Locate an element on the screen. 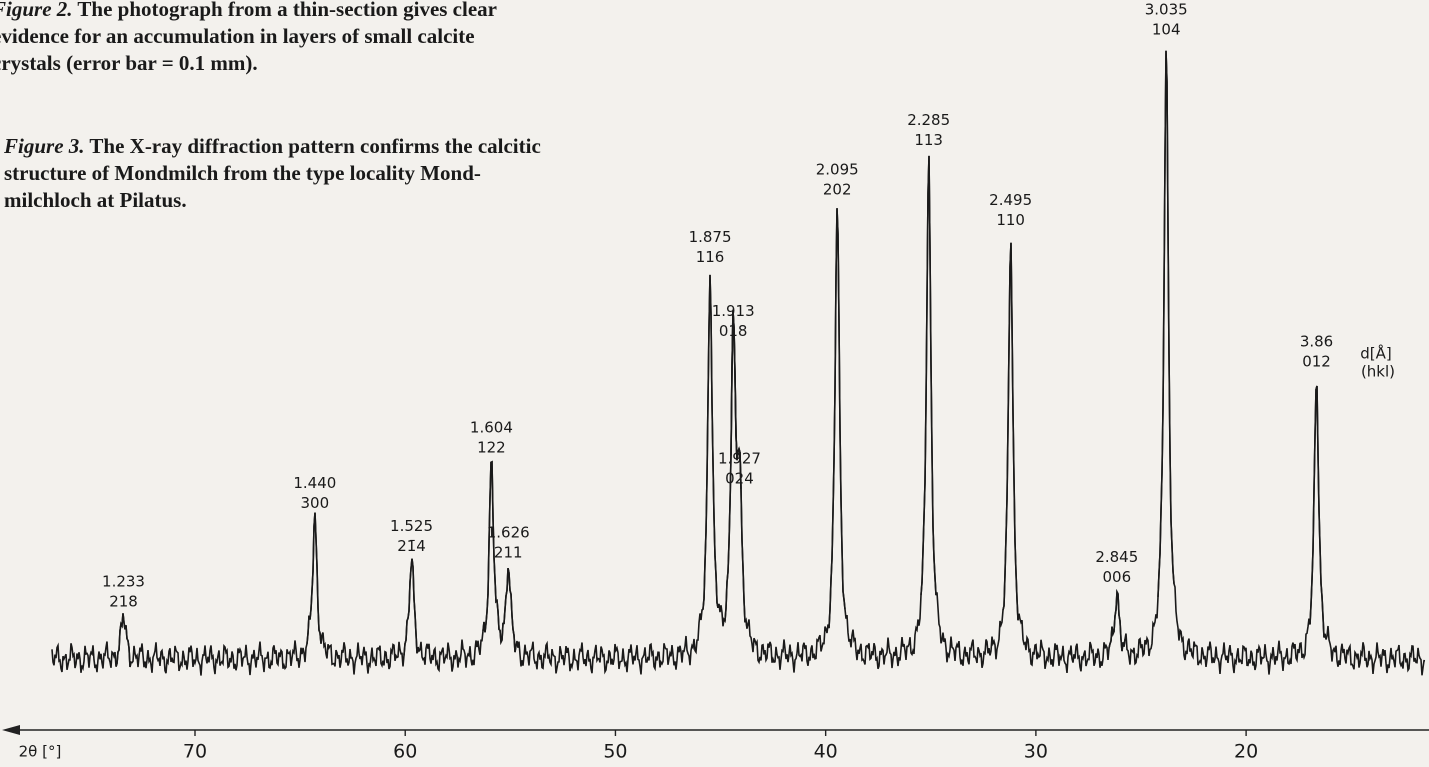 The height and width of the screenshot is (767, 1429). peak-d-label: 2.495 is located at coordinates (1010, 200).